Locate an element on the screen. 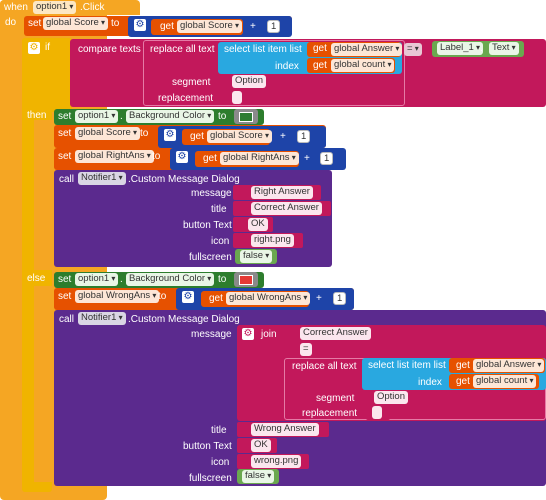 The width and height of the screenshot is (546, 500). call-keyword: call is located at coordinates (67, 179).